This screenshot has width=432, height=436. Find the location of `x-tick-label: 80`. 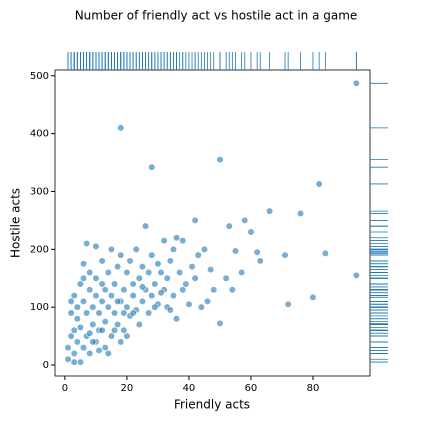

x-tick-label: 80 is located at coordinates (313, 388).